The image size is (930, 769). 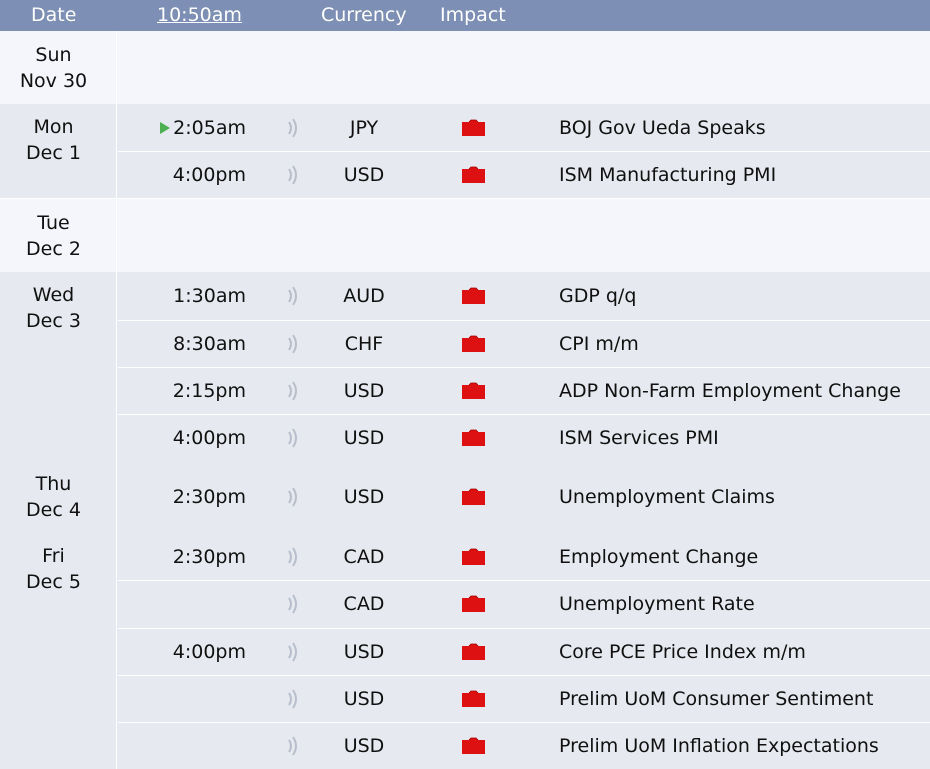 What do you see at coordinates (524, 698) in the screenshot?
I see `event-row: USD Prelim UoM Consumer Sentiment` at bounding box center [524, 698].